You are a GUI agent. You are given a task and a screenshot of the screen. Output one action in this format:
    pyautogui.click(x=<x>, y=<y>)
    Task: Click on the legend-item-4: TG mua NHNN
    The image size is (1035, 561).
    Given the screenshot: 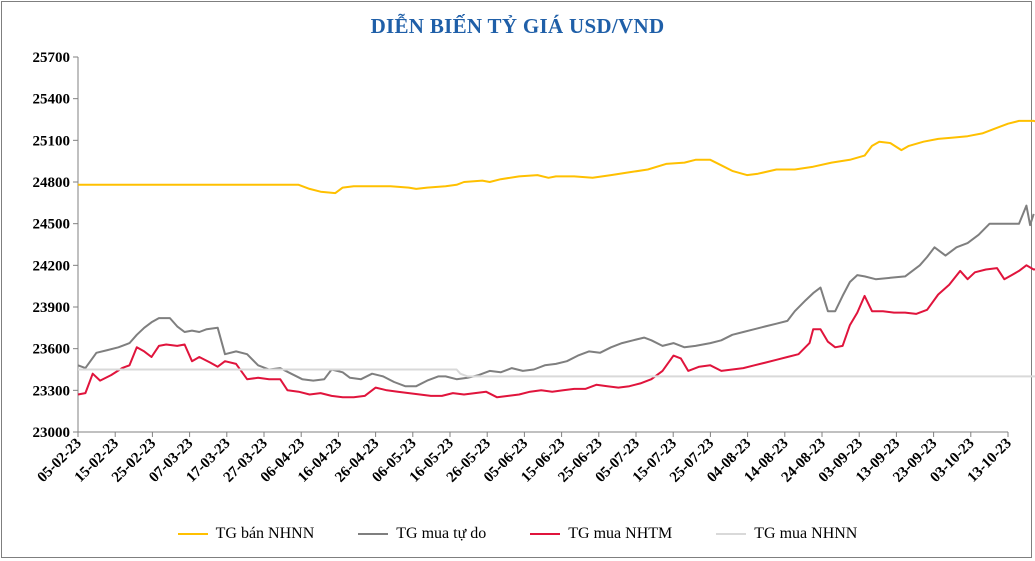 What is the action you would take?
    pyautogui.click(x=786, y=534)
    